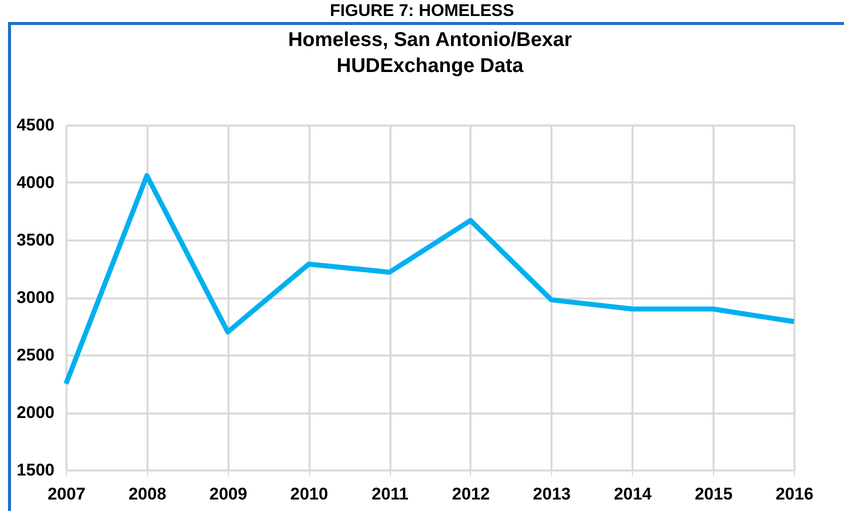  Describe the element at coordinates (147, 494) in the screenshot. I see `x-tick-label: 2008` at that location.